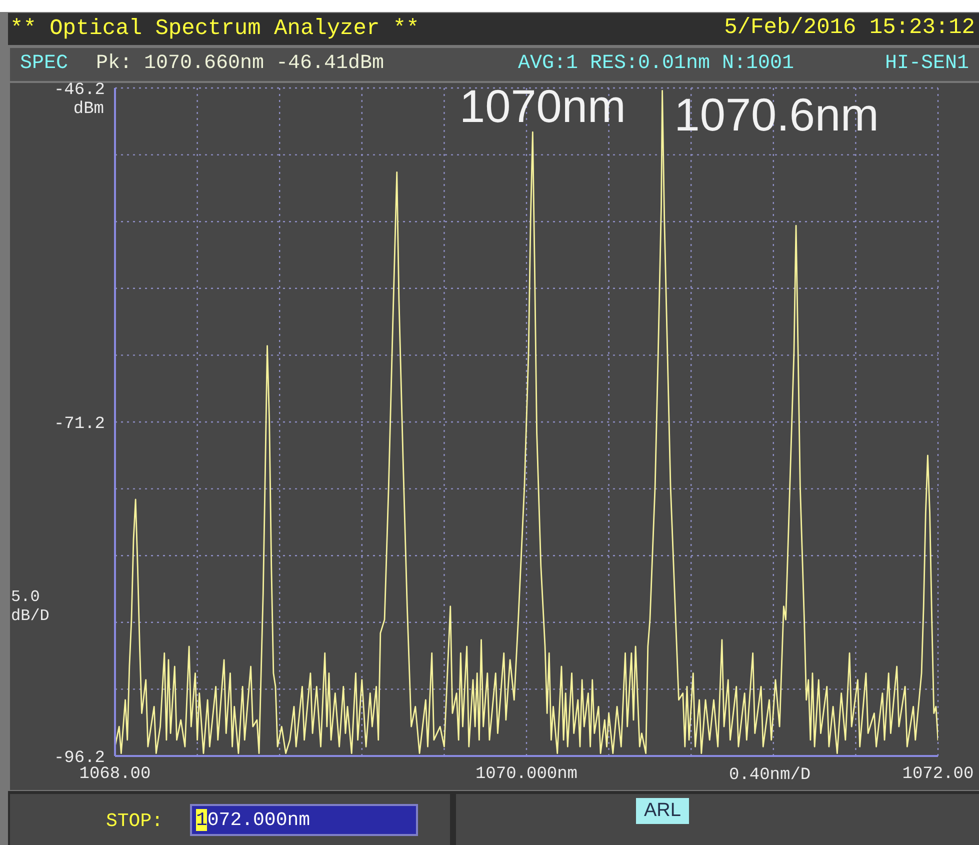  Describe the element at coordinates (656, 64) in the screenshot. I see `text: AVG:1 RES:0.01nm N:1001` at that location.